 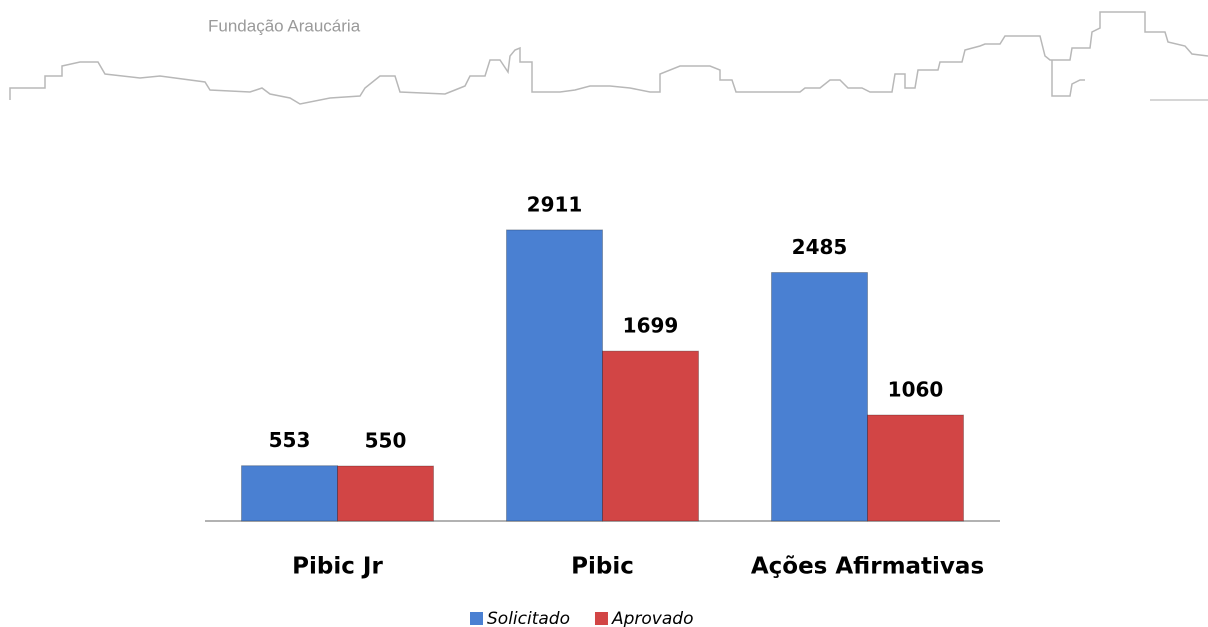 What do you see at coordinates (386, 441) in the screenshot?
I see `data-label: 550` at bounding box center [386, 441].